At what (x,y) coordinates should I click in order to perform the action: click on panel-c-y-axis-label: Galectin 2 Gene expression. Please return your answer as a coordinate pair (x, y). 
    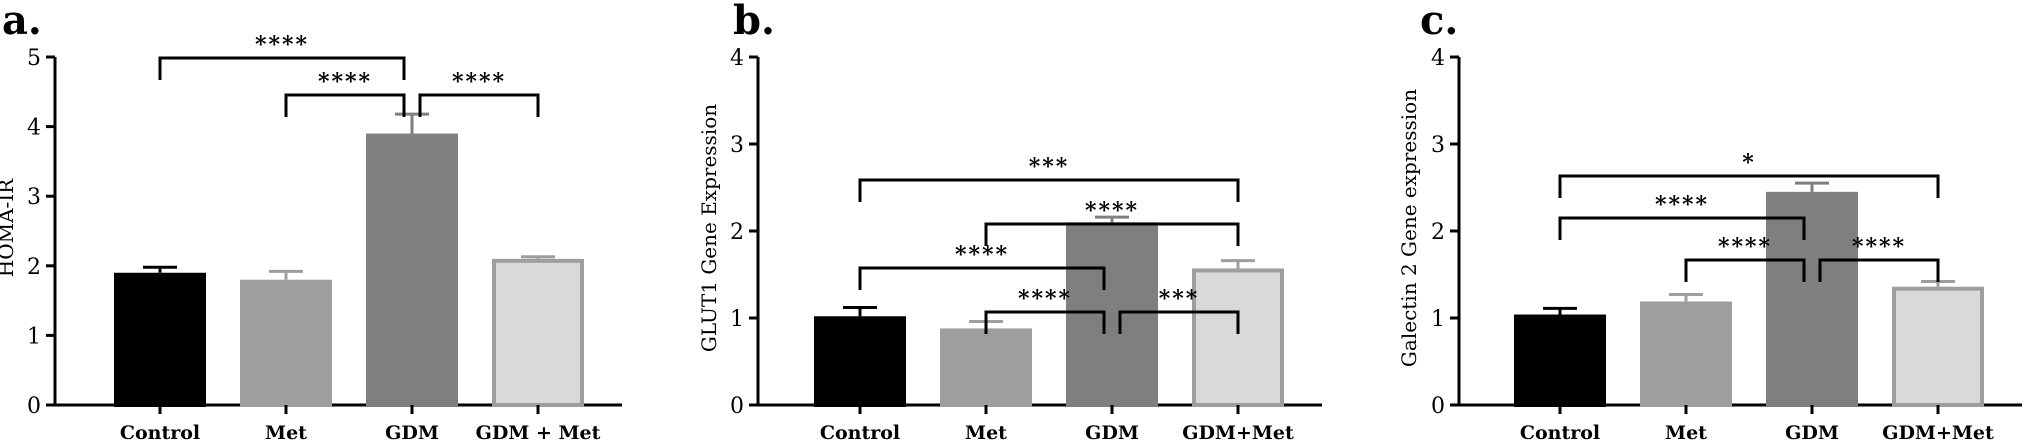
    Looking at the image, I should click on (1409, 228).